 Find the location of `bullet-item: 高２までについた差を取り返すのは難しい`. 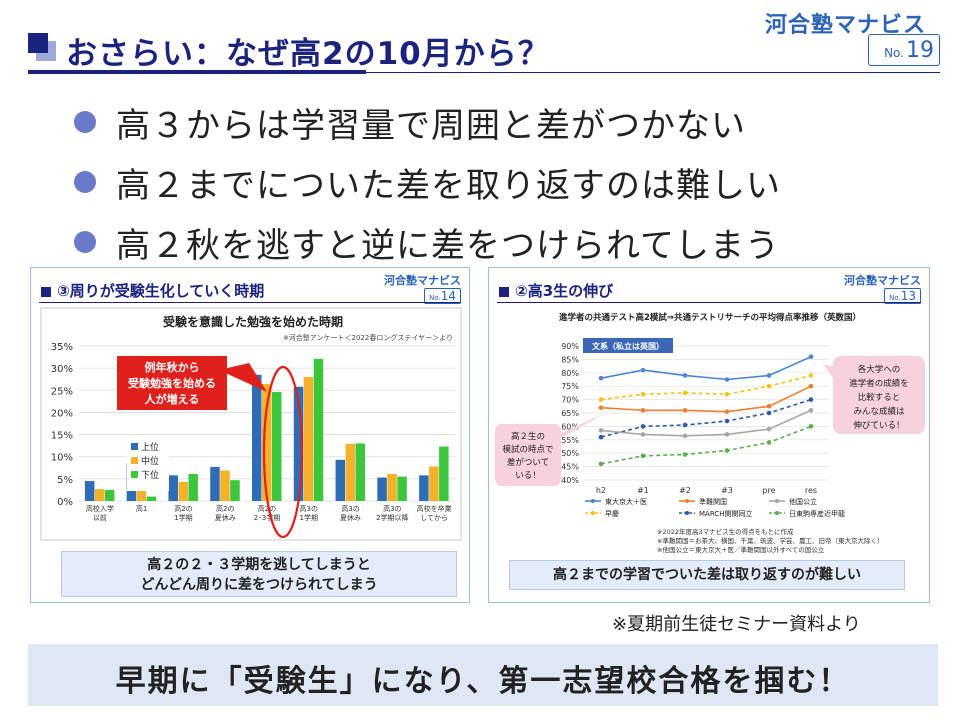

bullet-item: 高２までについた差を取り返すのは難しい is located at coordinates (427, 182).